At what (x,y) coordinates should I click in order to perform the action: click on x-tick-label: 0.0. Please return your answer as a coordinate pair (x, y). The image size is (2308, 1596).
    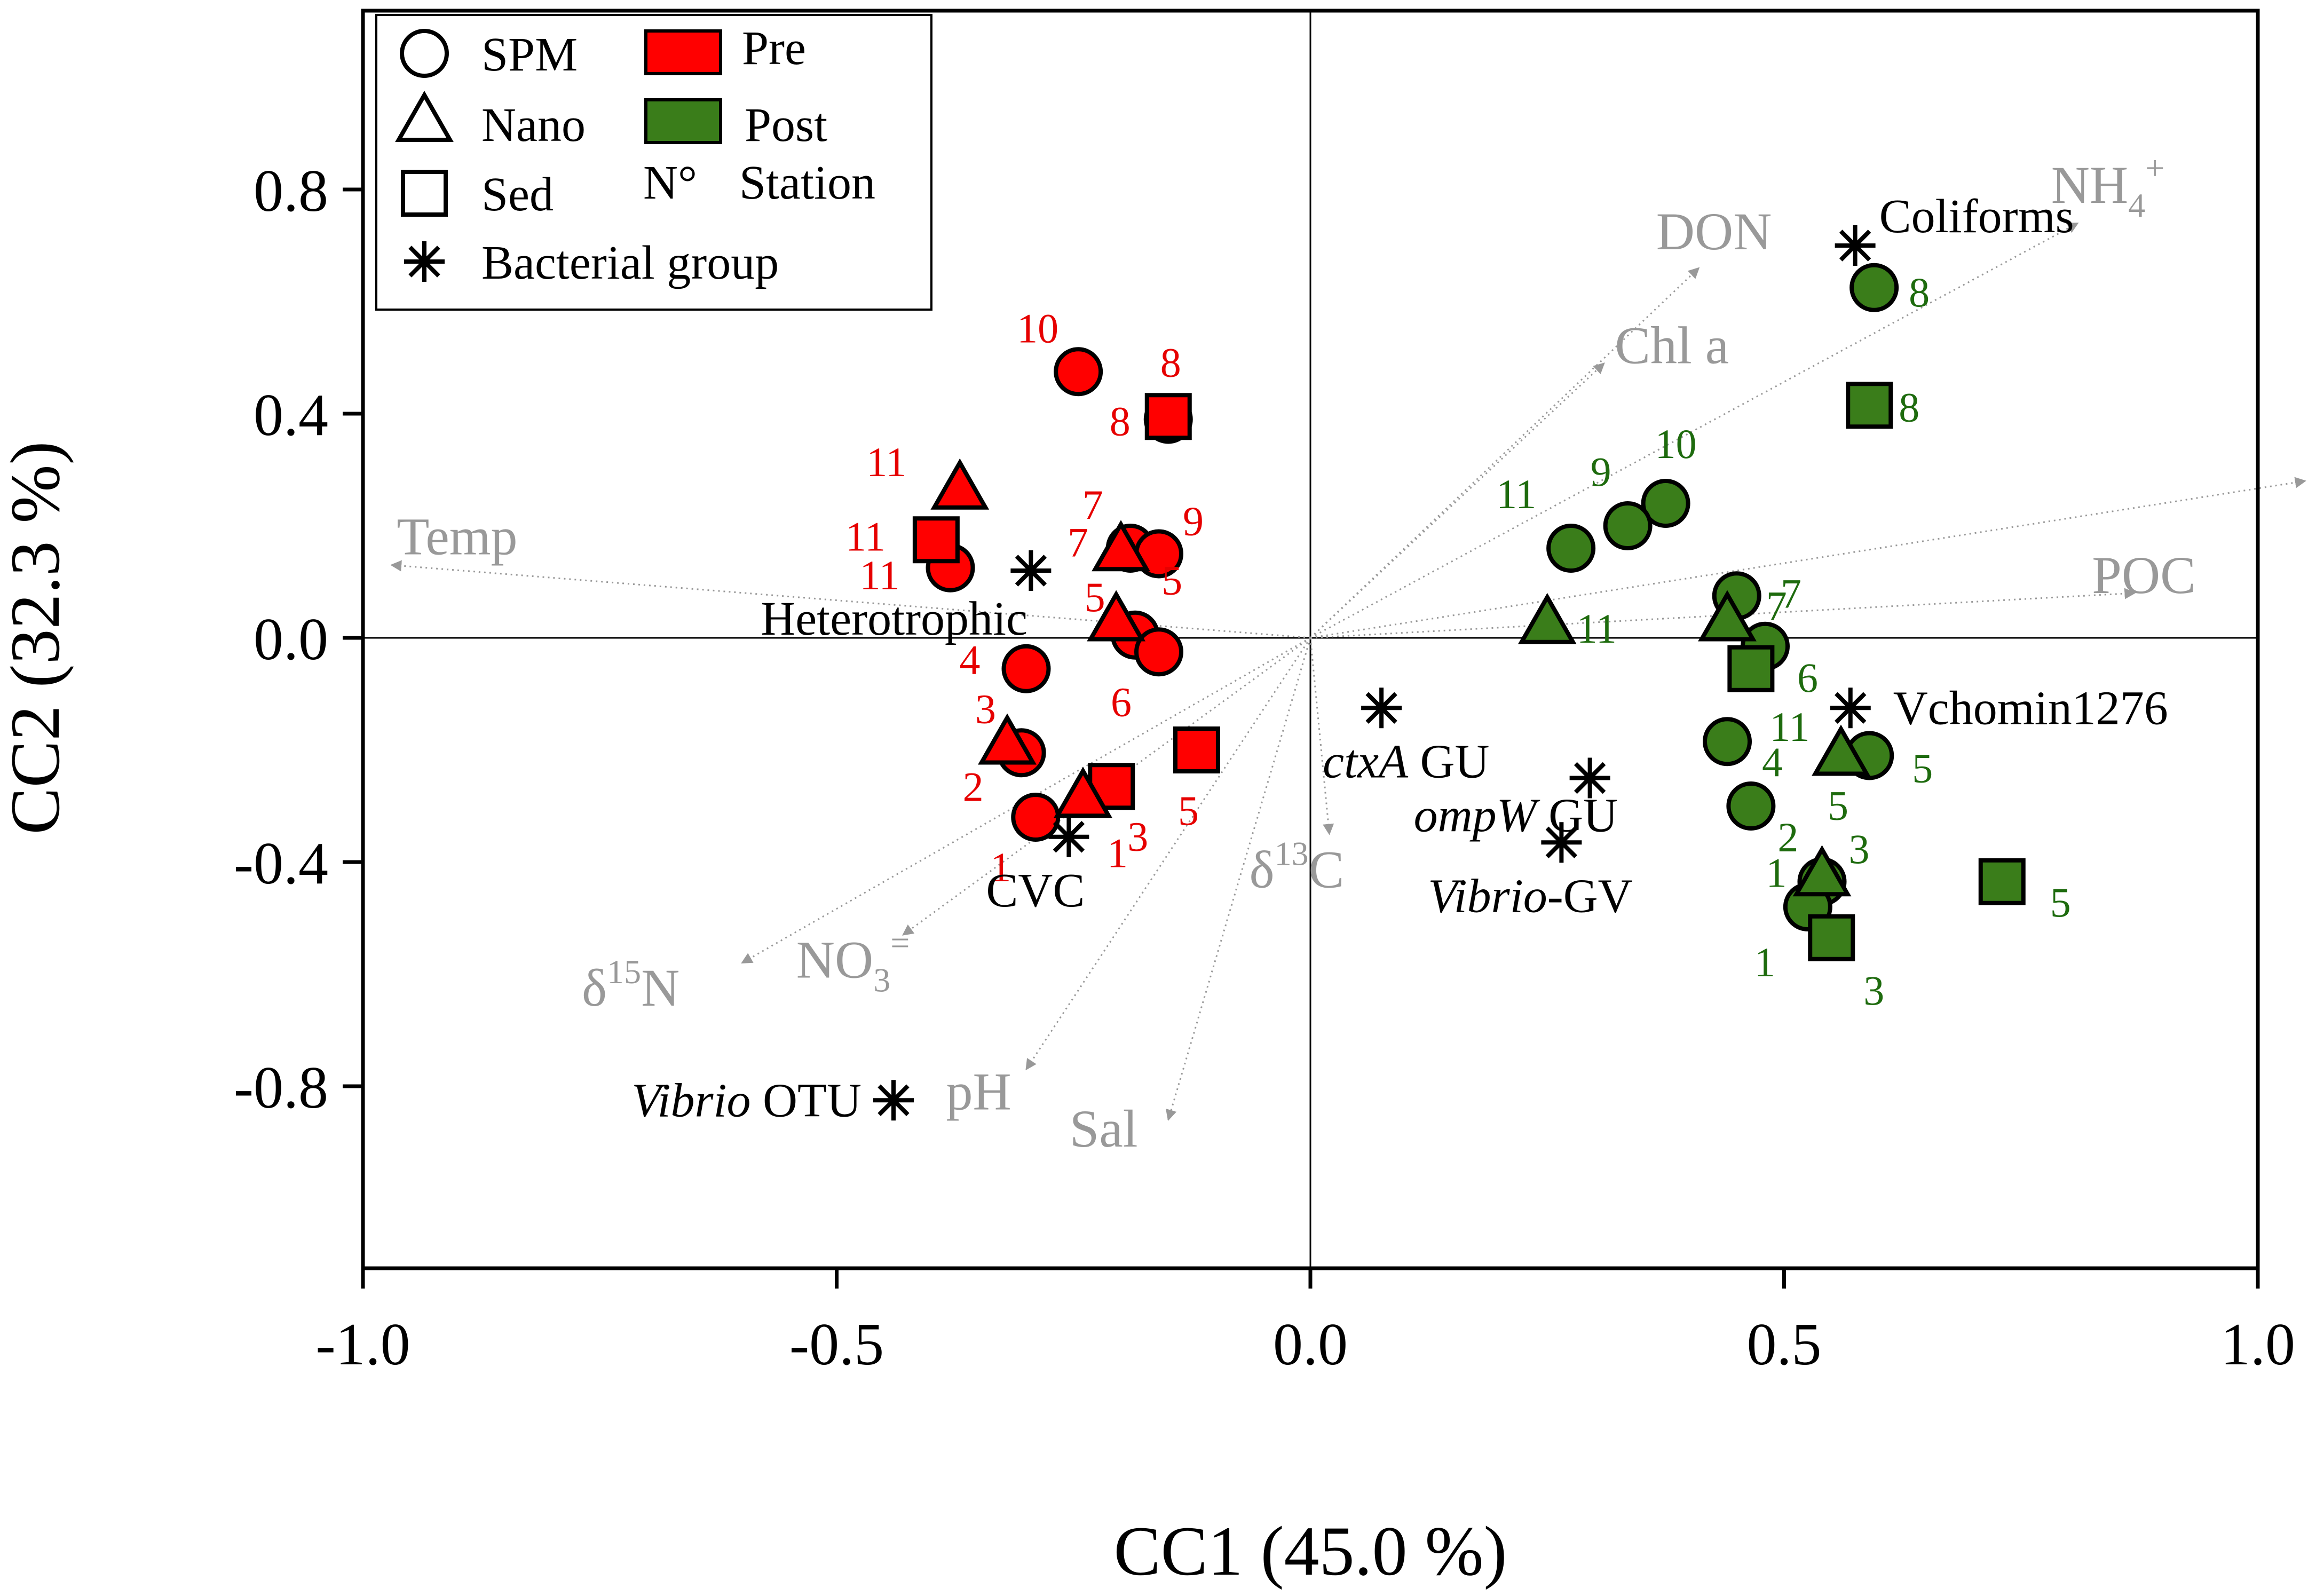
    Looking at the image, I should click on (1310, 1344).